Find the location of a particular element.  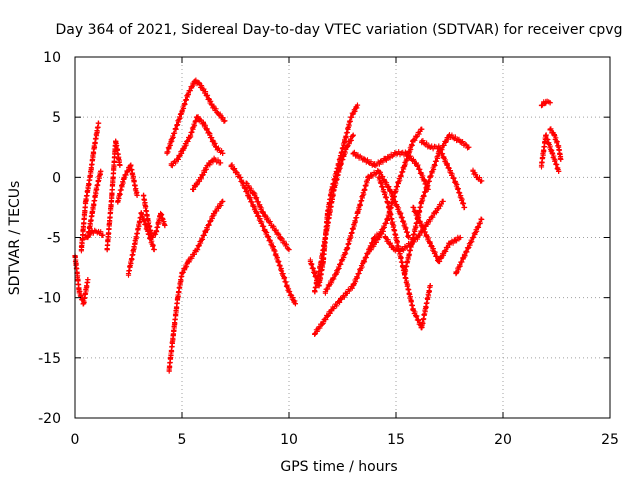

y-tick-label: 0 is located at coordinates (56, 178).